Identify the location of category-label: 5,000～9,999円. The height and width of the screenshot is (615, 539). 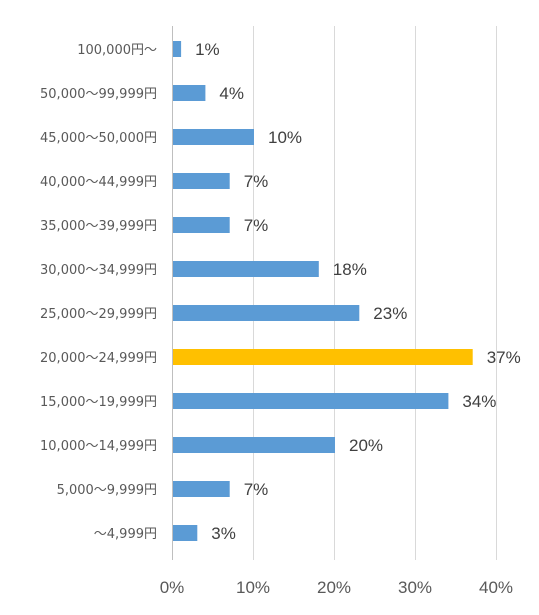
(107, 490).